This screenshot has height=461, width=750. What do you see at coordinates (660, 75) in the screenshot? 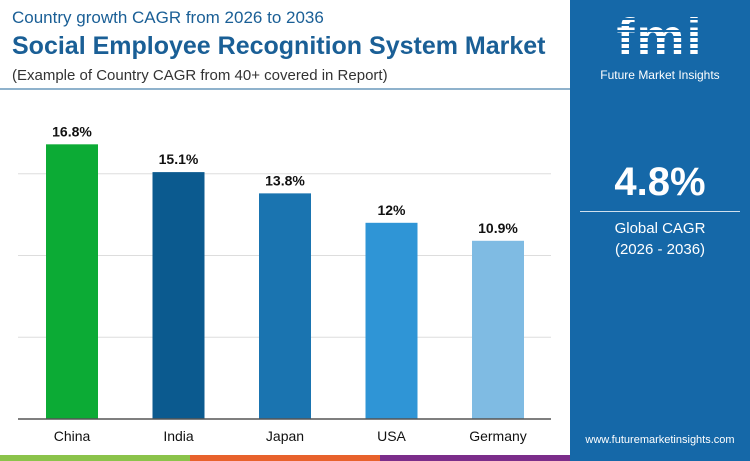
I see `logo-subtitle: Future Market Insights` at bounding box center [660, 75].